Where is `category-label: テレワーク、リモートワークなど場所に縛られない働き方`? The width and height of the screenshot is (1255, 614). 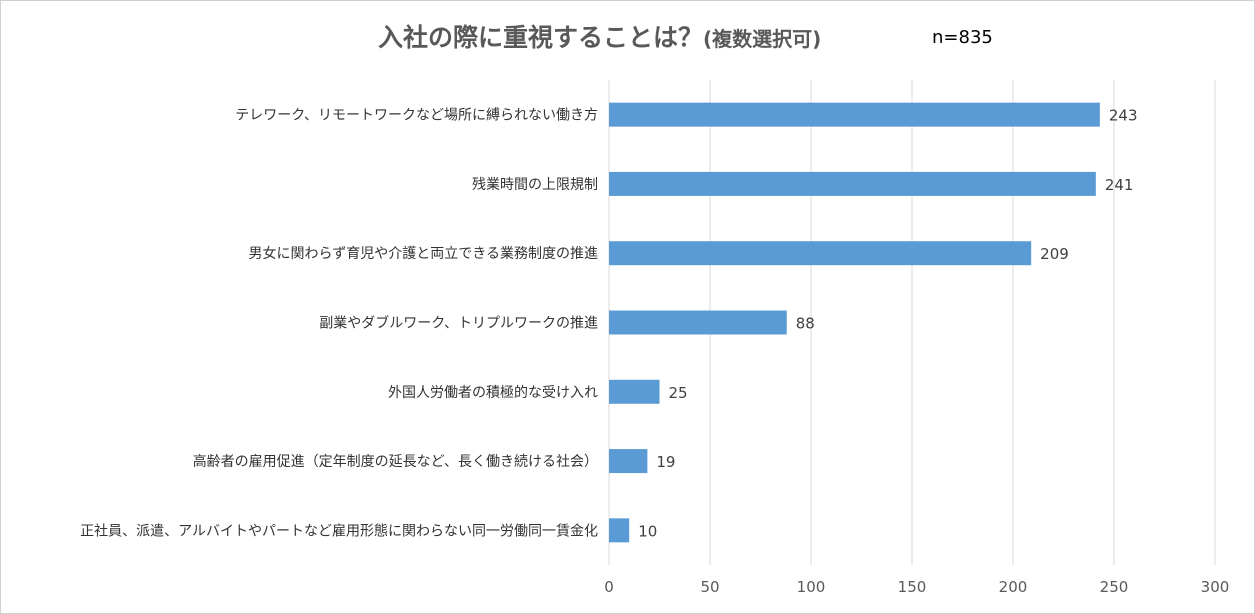 category-label: テレワーク、リモートワークなど場所に縛られない働き方 is located at coordinates (416, 115).